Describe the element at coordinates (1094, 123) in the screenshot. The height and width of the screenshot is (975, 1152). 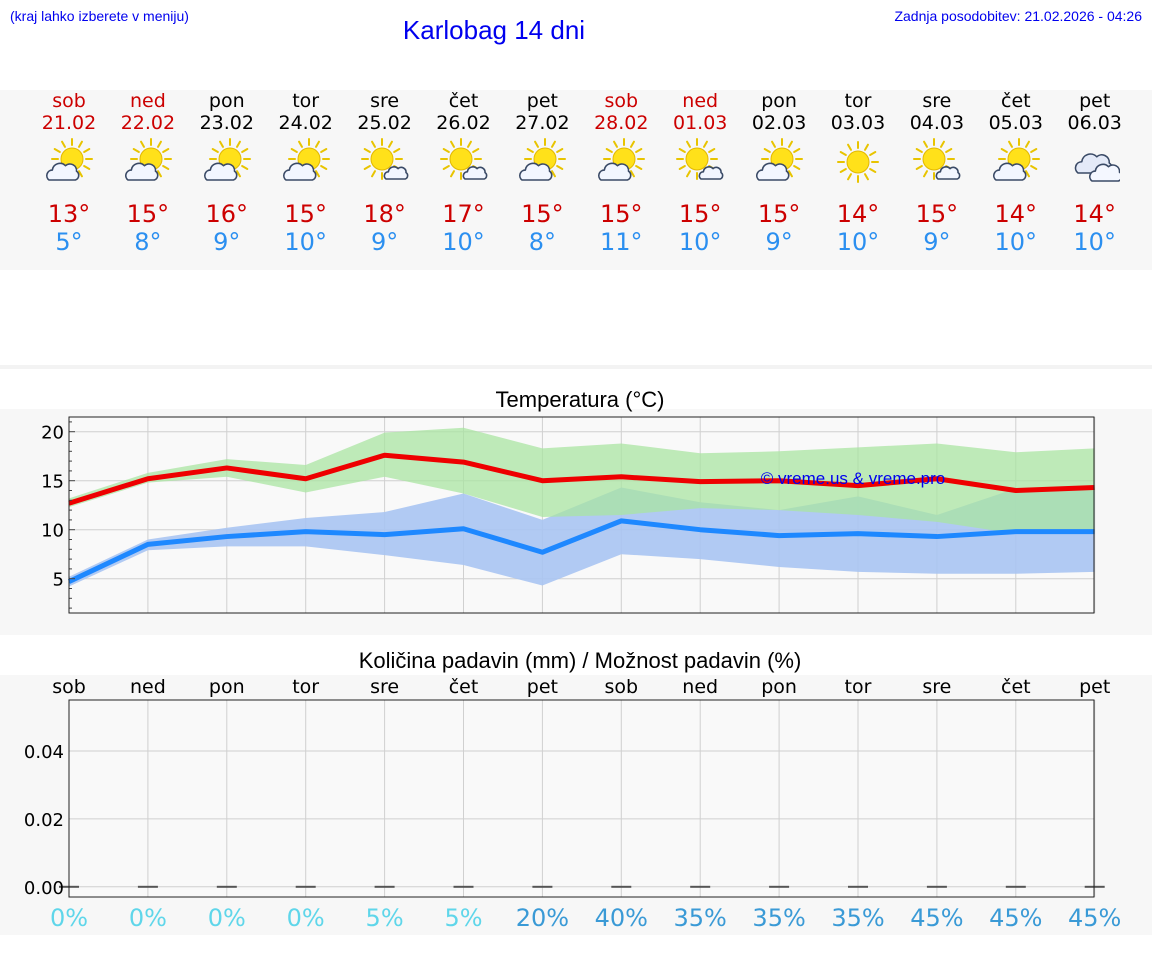
I see `day-date: 06.03` at that location.